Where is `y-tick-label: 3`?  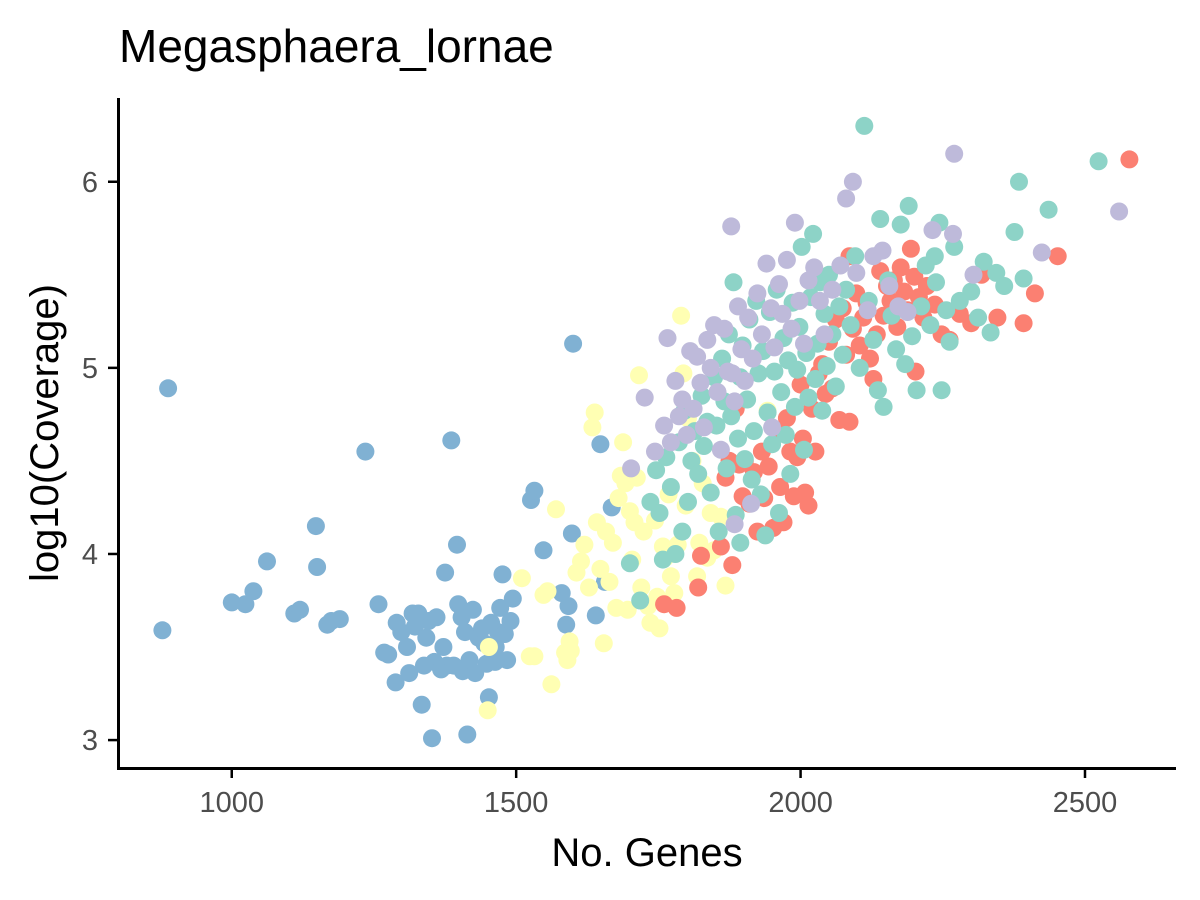 y-tick-label: 3 is located at coordinates (90, 741).